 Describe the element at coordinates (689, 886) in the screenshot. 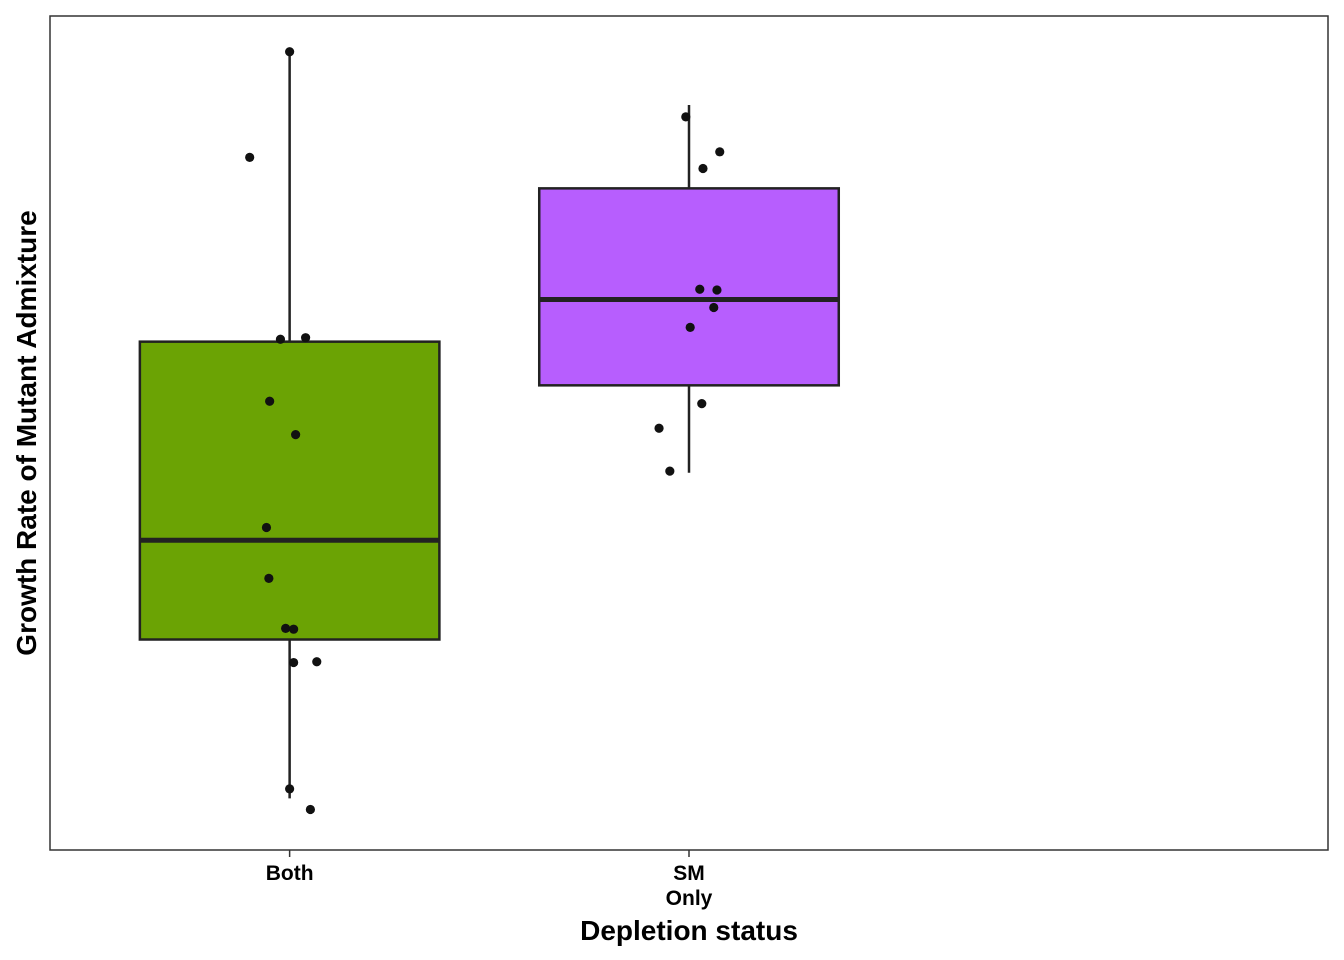

I see `x-tick-label: SM Only` at that location.